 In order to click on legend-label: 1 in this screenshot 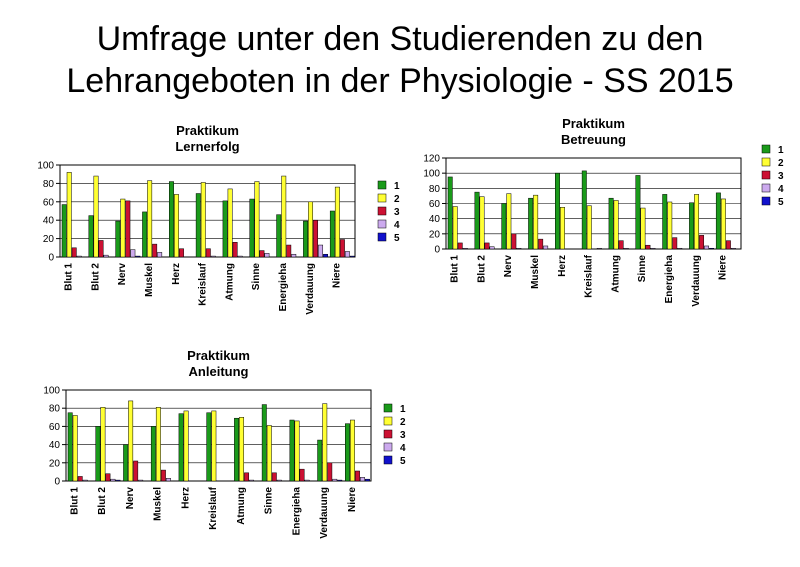, I will do `click(397, 186)`.